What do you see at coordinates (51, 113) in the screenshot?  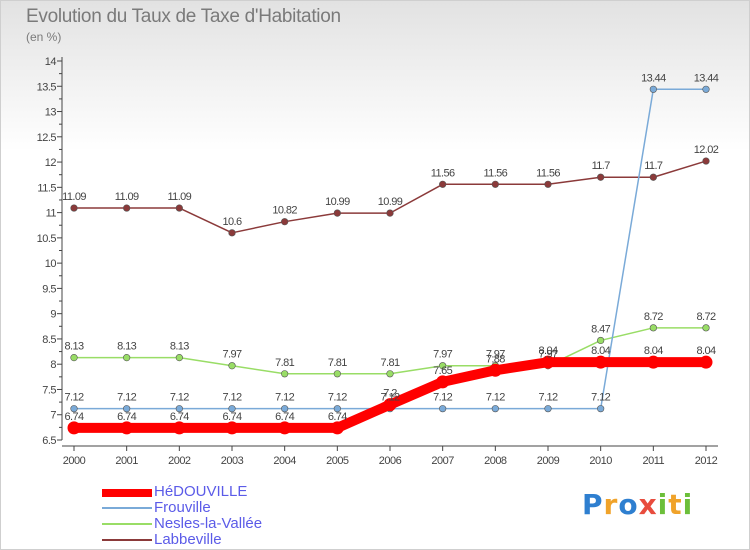 I see `y-tick-label: 13` at bounding box center [51, 113].